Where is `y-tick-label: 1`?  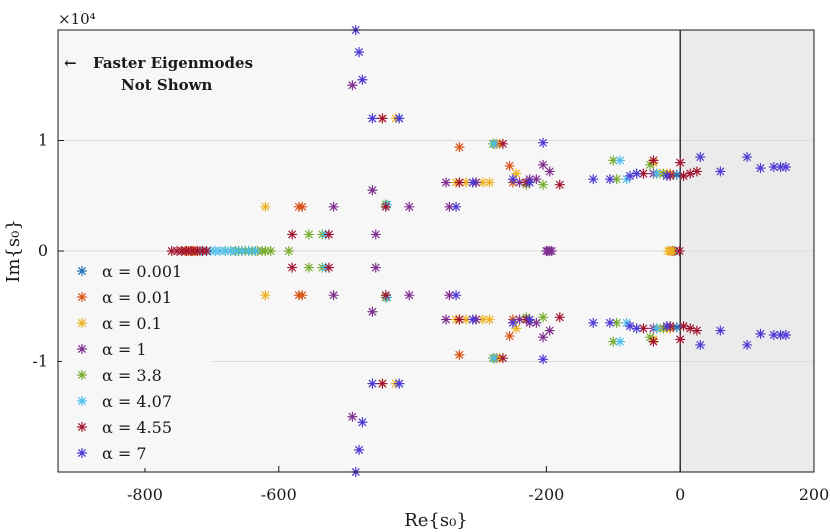 y-tick-label: 1 is located at coordinates (43, 140).